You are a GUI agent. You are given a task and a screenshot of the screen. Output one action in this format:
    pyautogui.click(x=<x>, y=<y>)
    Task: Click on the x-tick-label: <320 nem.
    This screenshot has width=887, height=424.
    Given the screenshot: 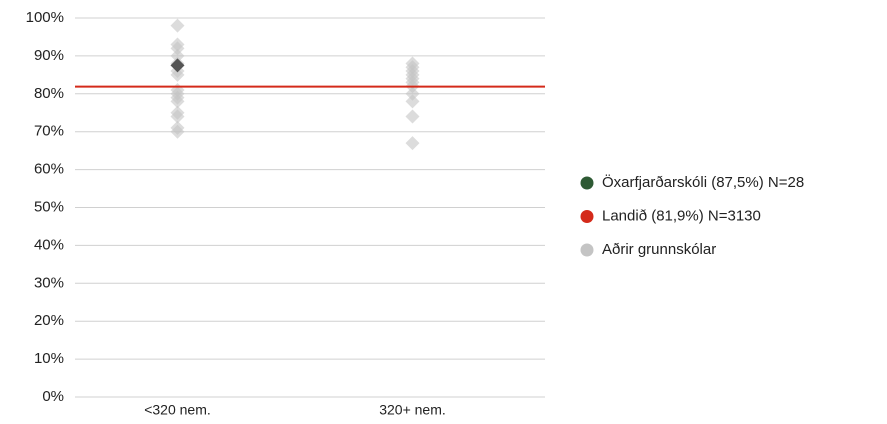 What is the action you would take?
    pyautogui.click(x=177, y=410)
    